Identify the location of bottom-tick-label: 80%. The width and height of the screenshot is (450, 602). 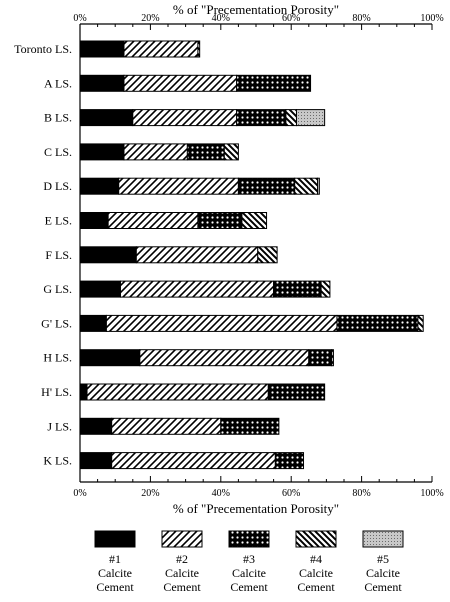
(361, 493).